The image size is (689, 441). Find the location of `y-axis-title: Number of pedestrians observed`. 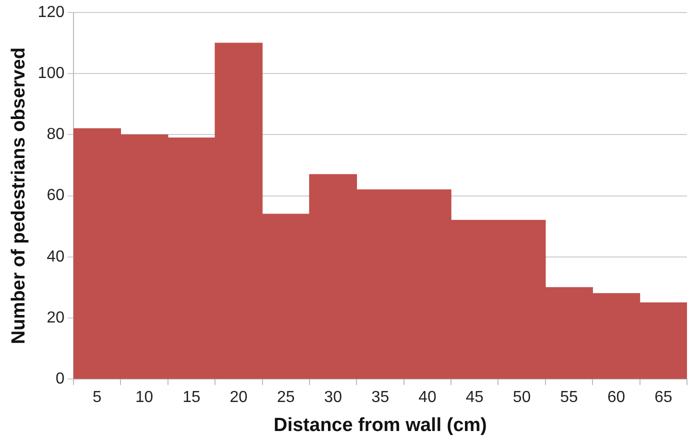

y-axis-title: Number of pedestrians observed is located at coordinates (19, 195).